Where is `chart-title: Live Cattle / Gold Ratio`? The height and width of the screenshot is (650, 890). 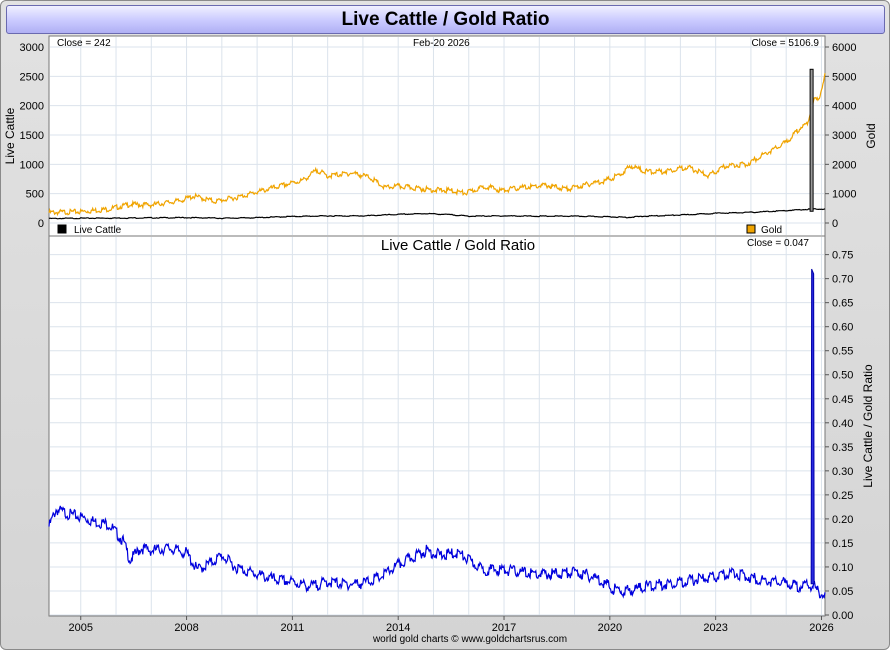
chart-title: Live Cattle / Gold Ratio is located at coordinates (445, 19).